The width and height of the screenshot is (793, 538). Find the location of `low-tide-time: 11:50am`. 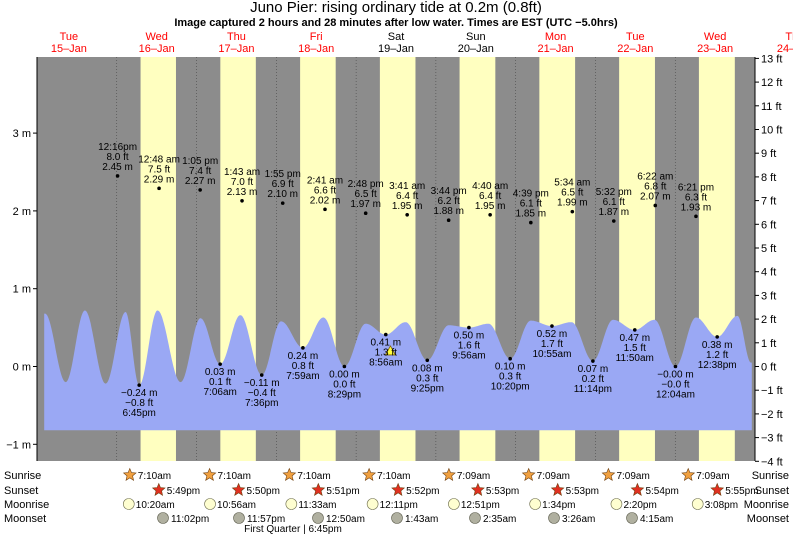

low-tide-time: 11:50am is located at coordinates (635, 358).